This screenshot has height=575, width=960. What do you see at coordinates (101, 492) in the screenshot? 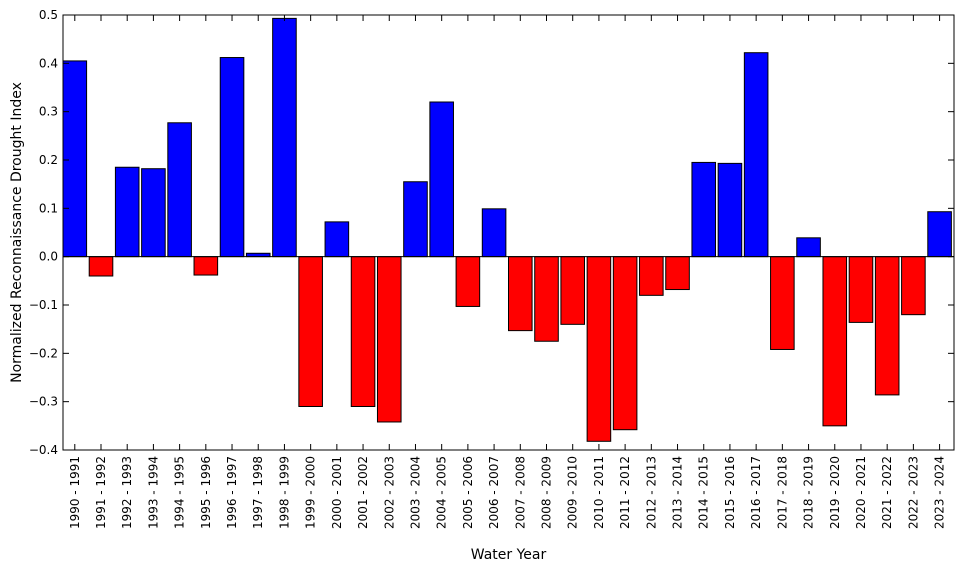
I see `x-tick-label: 1991 - 1992` at bounding box center [101, 492].